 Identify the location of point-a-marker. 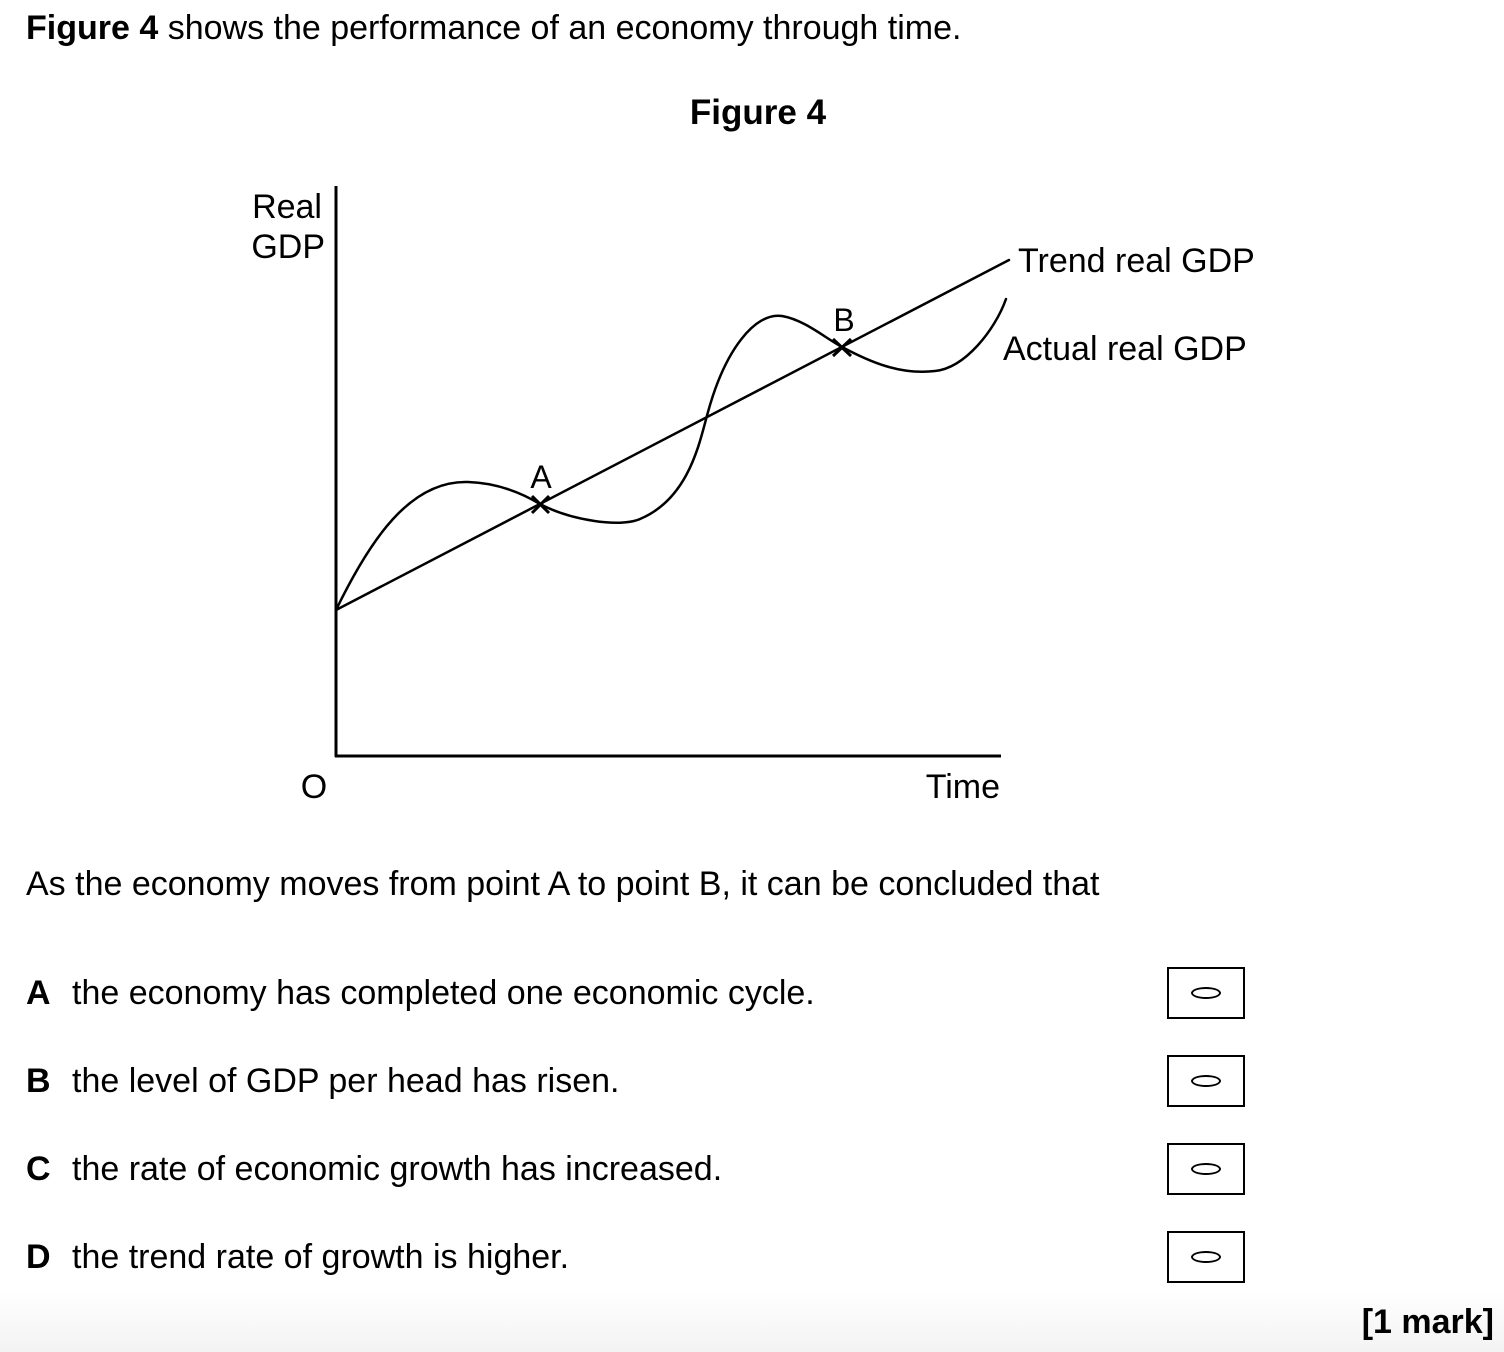
(540, 504).